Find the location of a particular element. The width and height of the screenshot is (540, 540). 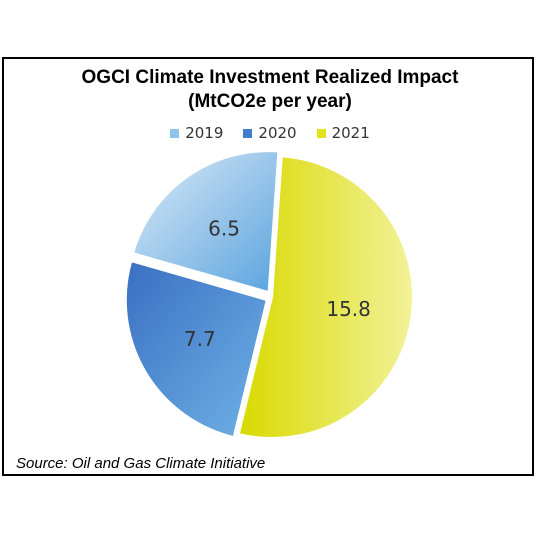

legend-label-2021: 2021 is located at coordinates (350, 133).